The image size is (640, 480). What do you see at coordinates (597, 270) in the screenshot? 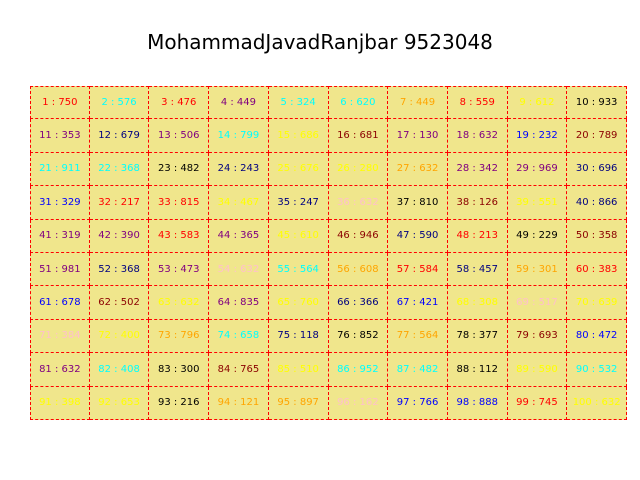
I see `table-cell: 60 : 383` at bounding box center [597, 270].